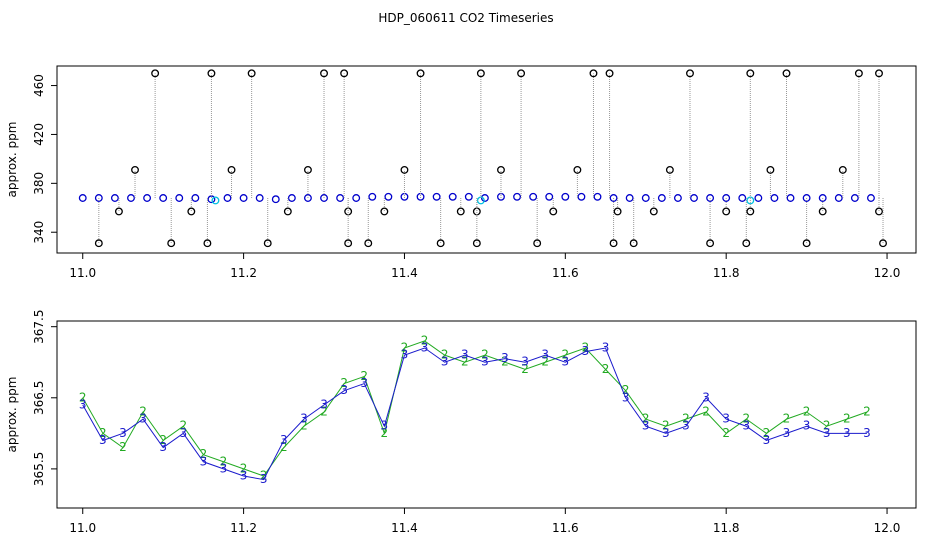 Image resolution: width=936 pixels, height=540 pixels. What do you see at coordinates (404, 273) in the screenshot?
I see `x-tick-label: 11.4` at bounding box center [404, 273].